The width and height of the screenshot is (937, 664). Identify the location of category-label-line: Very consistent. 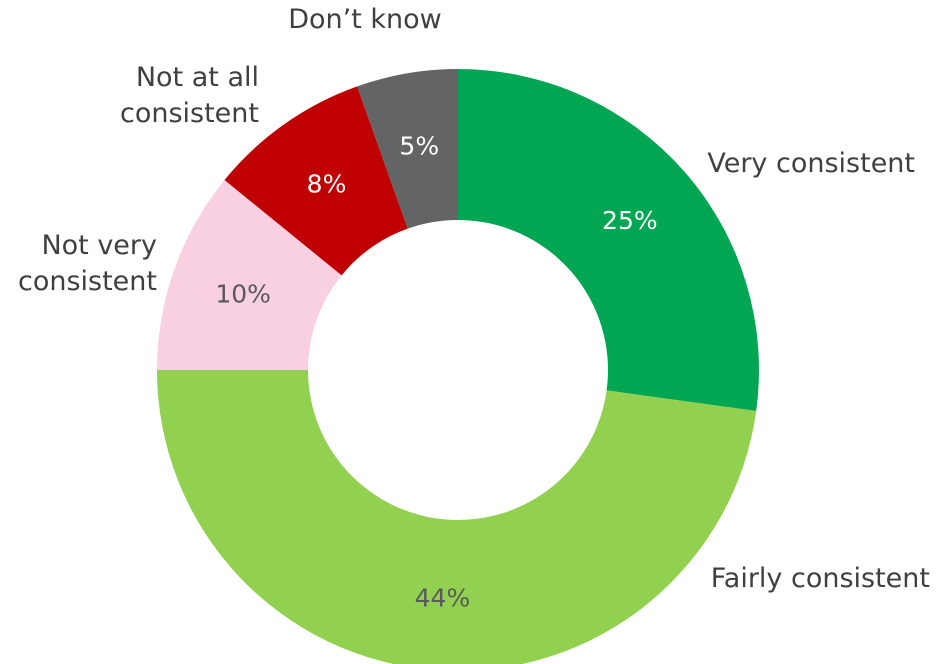
(811, 163).